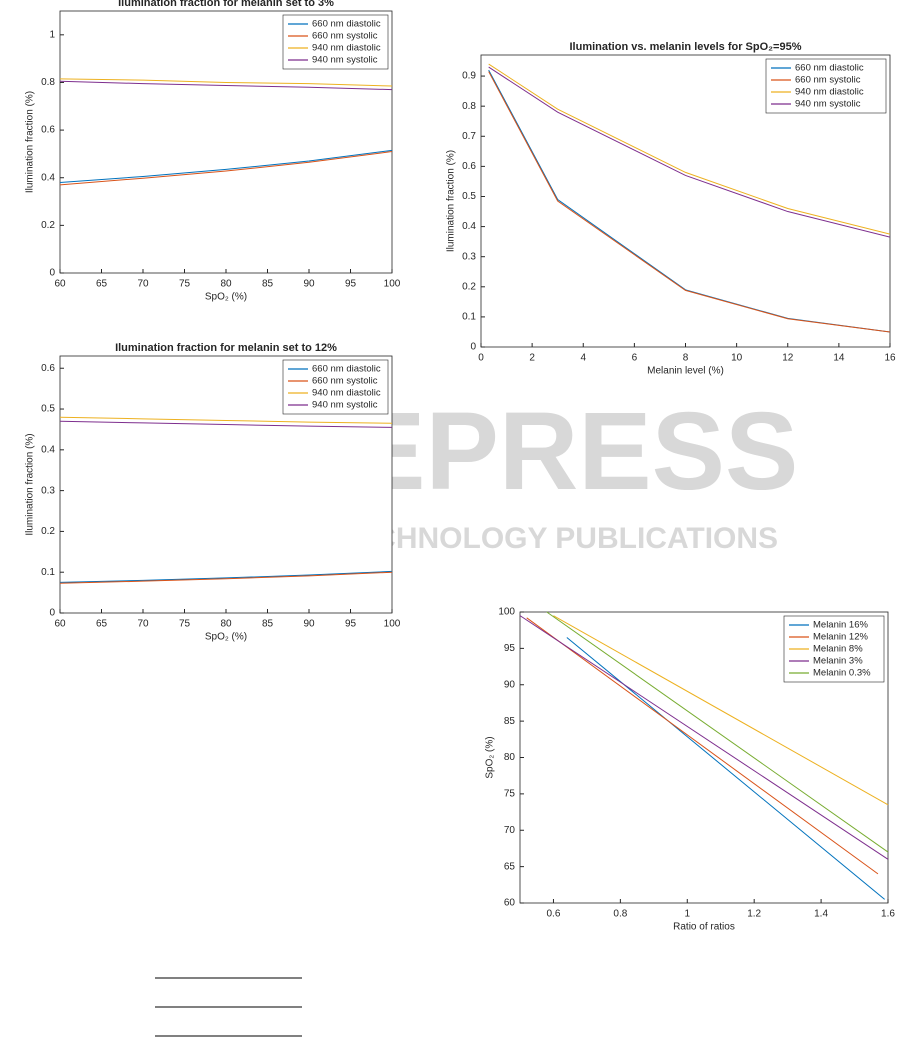  Describe the element at coordinates (840, 625) in the screenshot. I see `legend-label: Melanin 16%` at that location.